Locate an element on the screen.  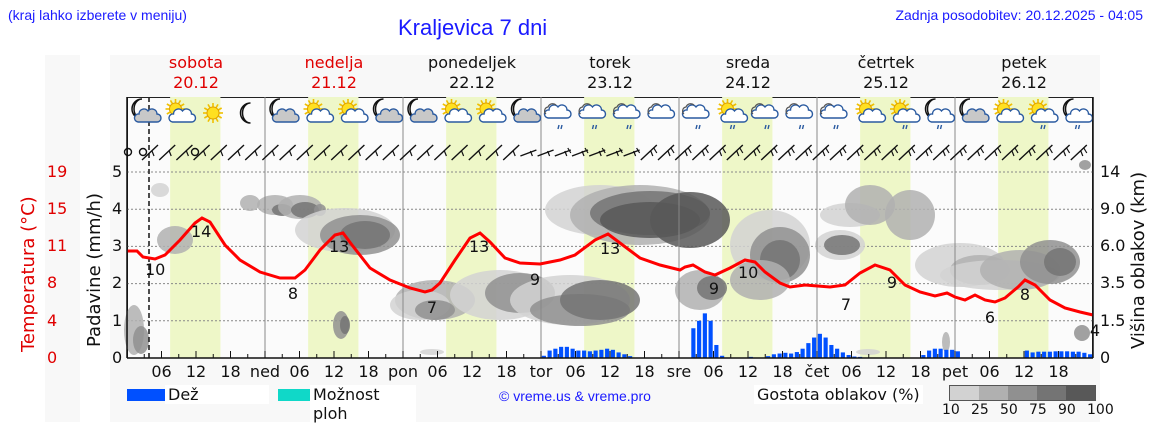
density-tick: 50 is located at coordinates (1009, 410).